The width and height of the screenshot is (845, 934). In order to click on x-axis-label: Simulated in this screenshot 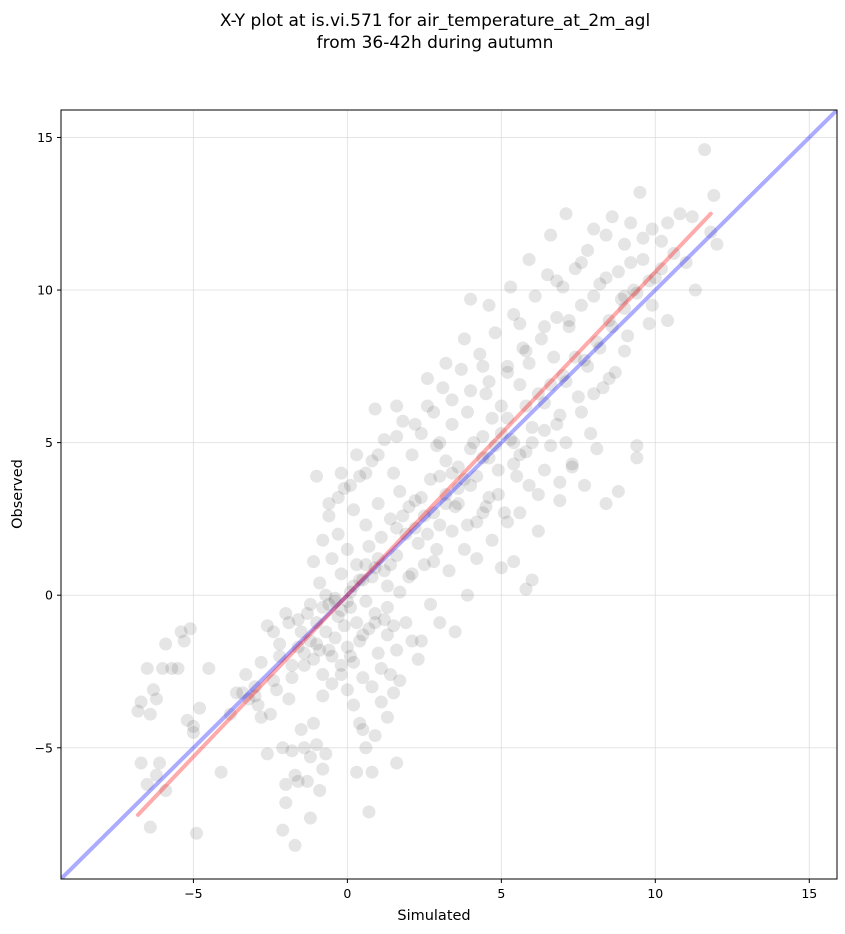, I will do `click(433, 916)`.